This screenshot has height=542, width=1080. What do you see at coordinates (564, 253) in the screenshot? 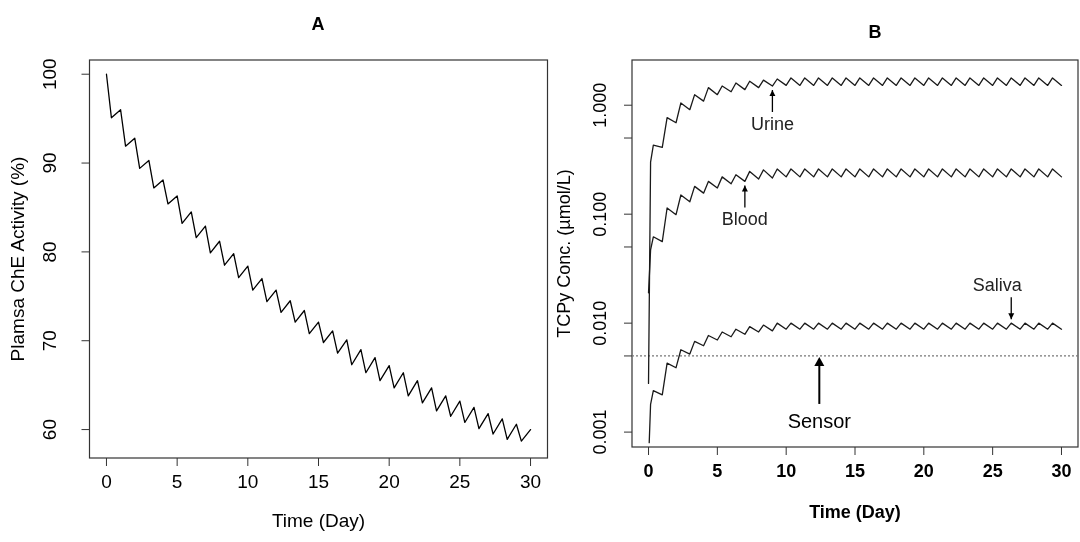
I see `y-axis-title: TCPy Conc. (µmol/L)` at bounding box center [564, 253].